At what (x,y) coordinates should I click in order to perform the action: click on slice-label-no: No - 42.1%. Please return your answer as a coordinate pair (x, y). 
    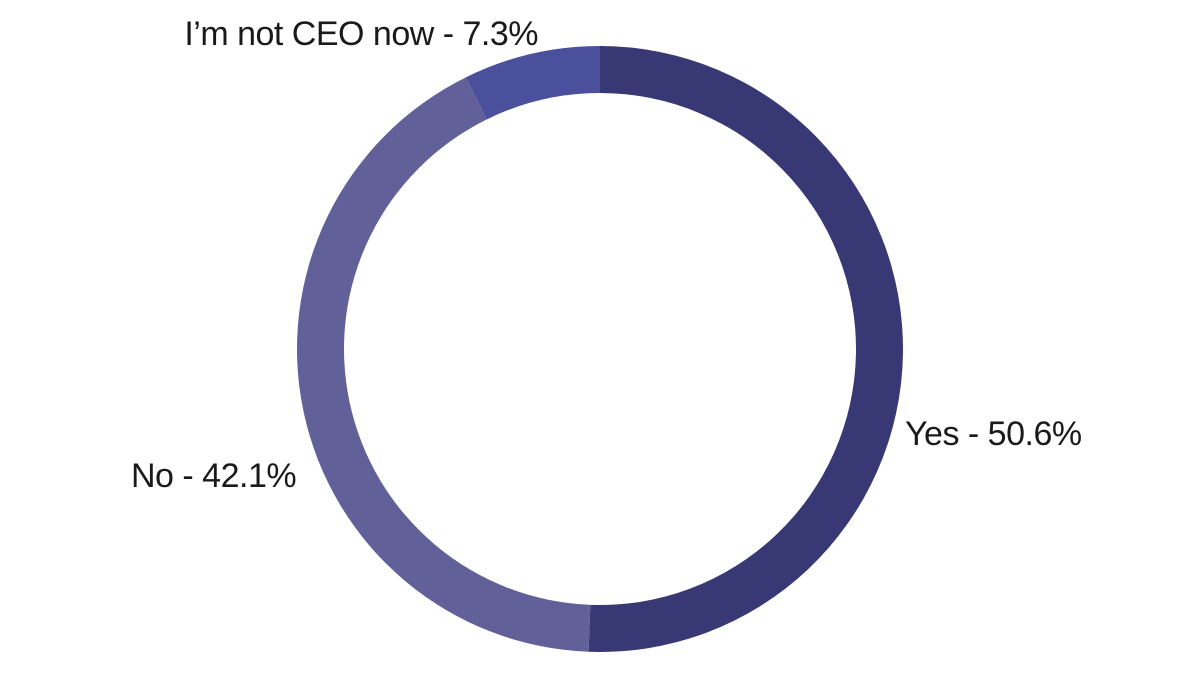
    Looking at the image, I should click on (213, 476).